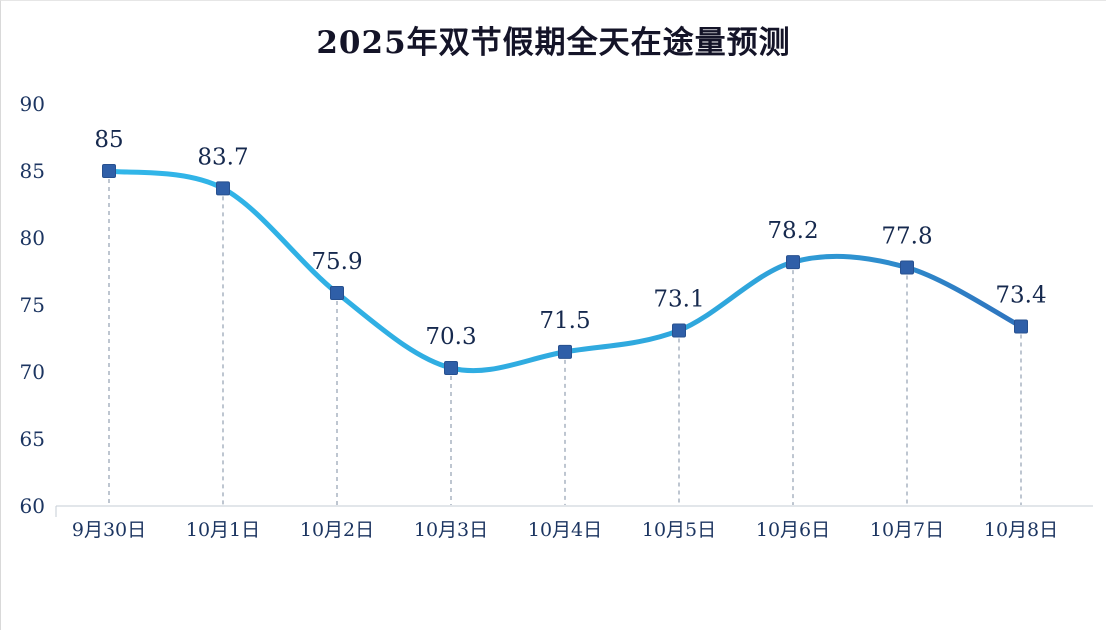 The width and height of the screenshot is (1106, 630). Describe the element at coordinates (678, 299) in the screenshot. I see `data-point-label: 73.1` at that location.